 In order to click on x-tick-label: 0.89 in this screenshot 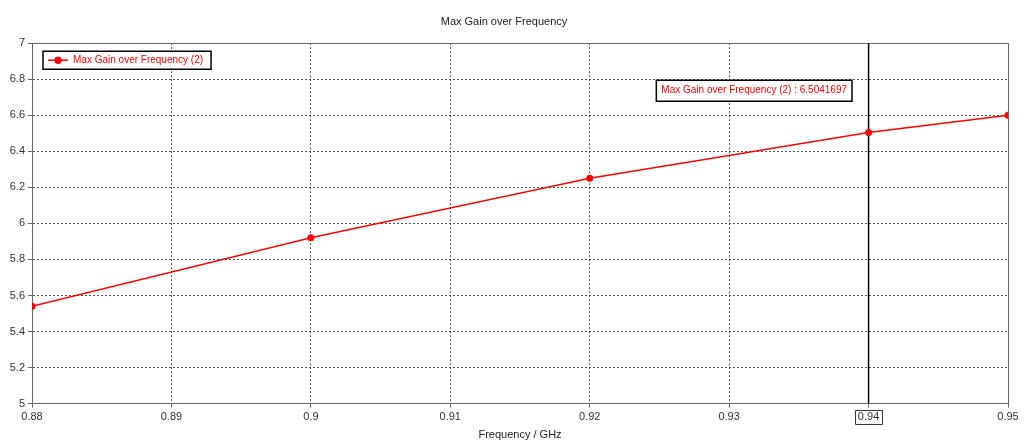, I will do `click(171, 416)`.